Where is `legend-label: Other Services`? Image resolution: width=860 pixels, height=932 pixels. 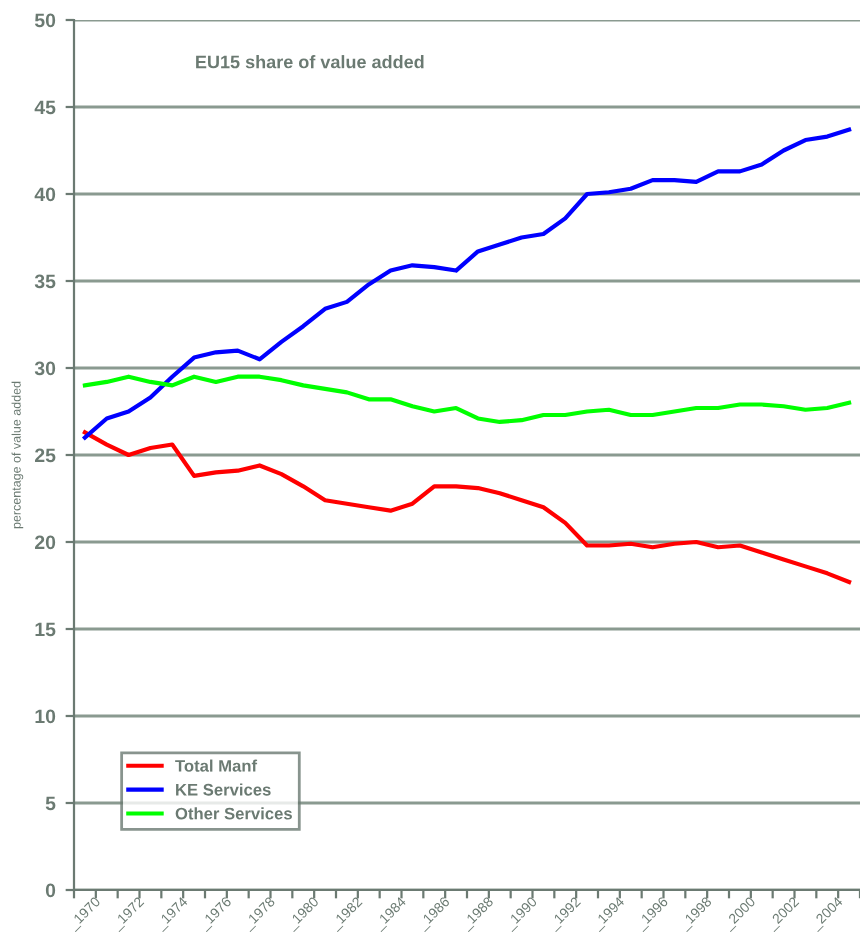
legend-label: Other Services is located at coordinates (233, 813).